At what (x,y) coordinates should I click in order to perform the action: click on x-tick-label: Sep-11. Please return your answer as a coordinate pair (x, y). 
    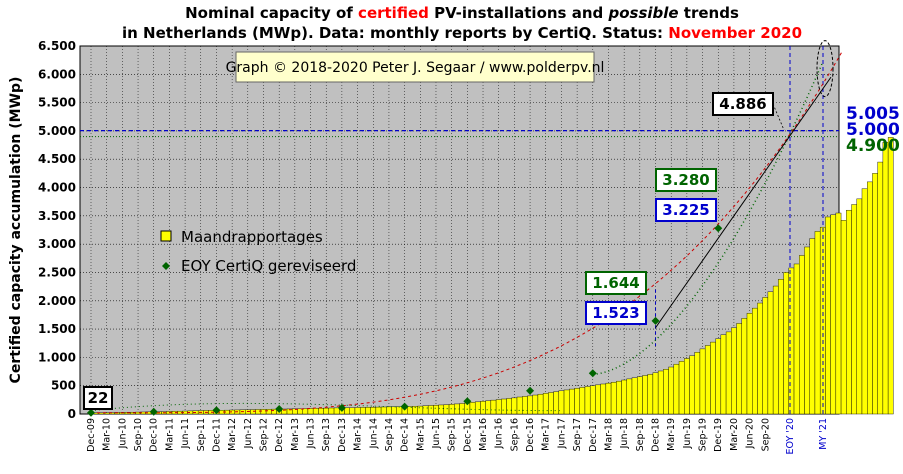
    Looking at the image, I should click on (201, 434).